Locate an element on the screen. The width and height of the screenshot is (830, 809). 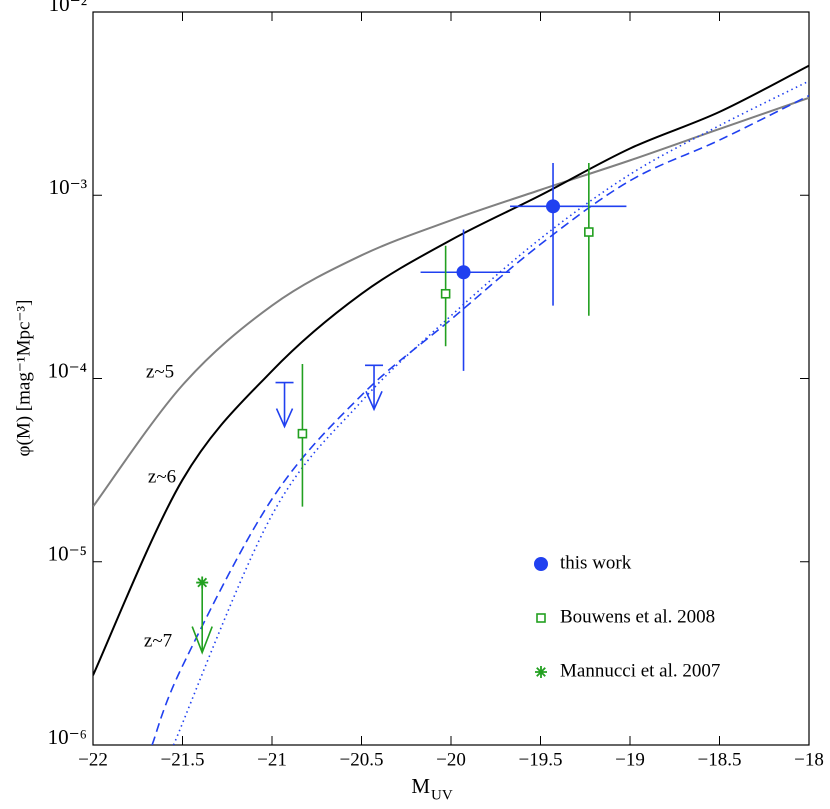
x-tick-label: −20 is located at coordinates (451, 759).